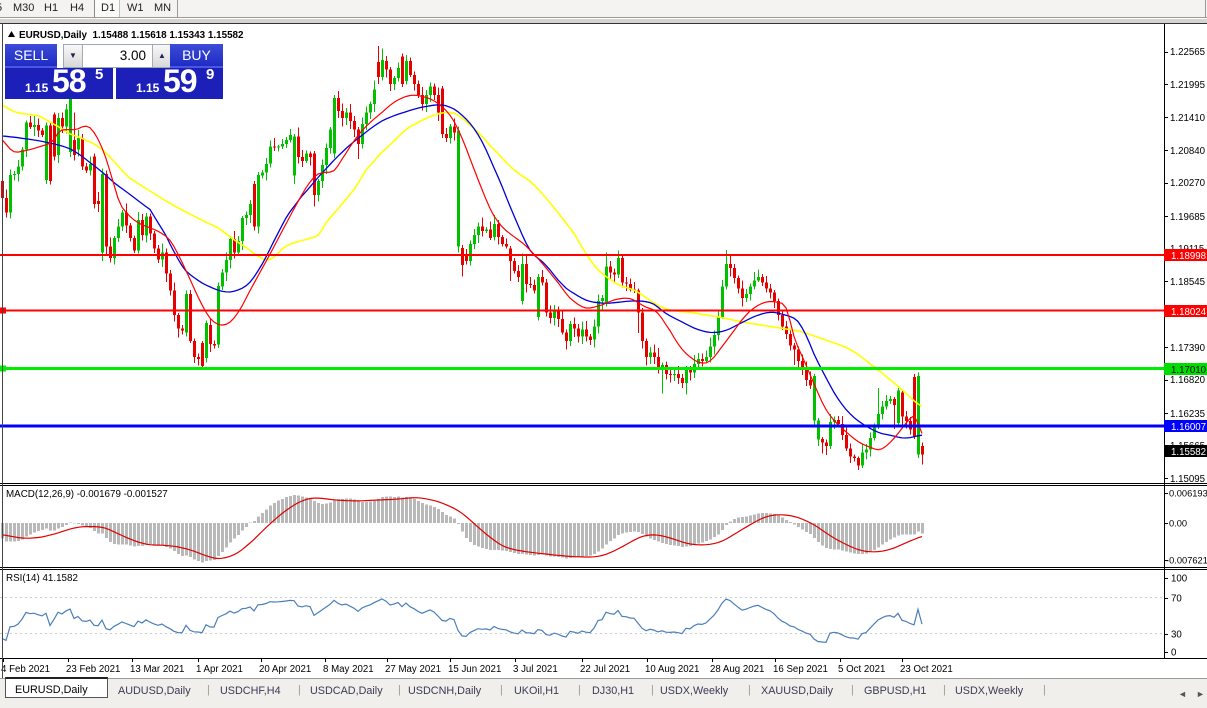  I want to click on svg-text: 0.00, so click(1178, 524).